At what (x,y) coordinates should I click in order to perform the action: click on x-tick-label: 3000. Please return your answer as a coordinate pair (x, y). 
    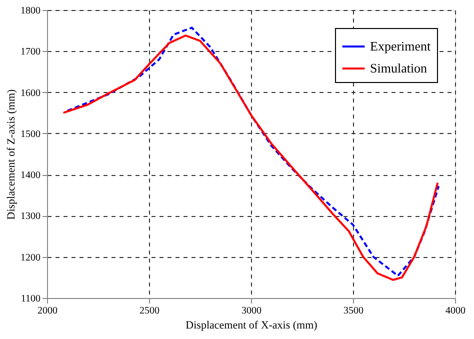
    Looking at the image, I should click on (252, 311).